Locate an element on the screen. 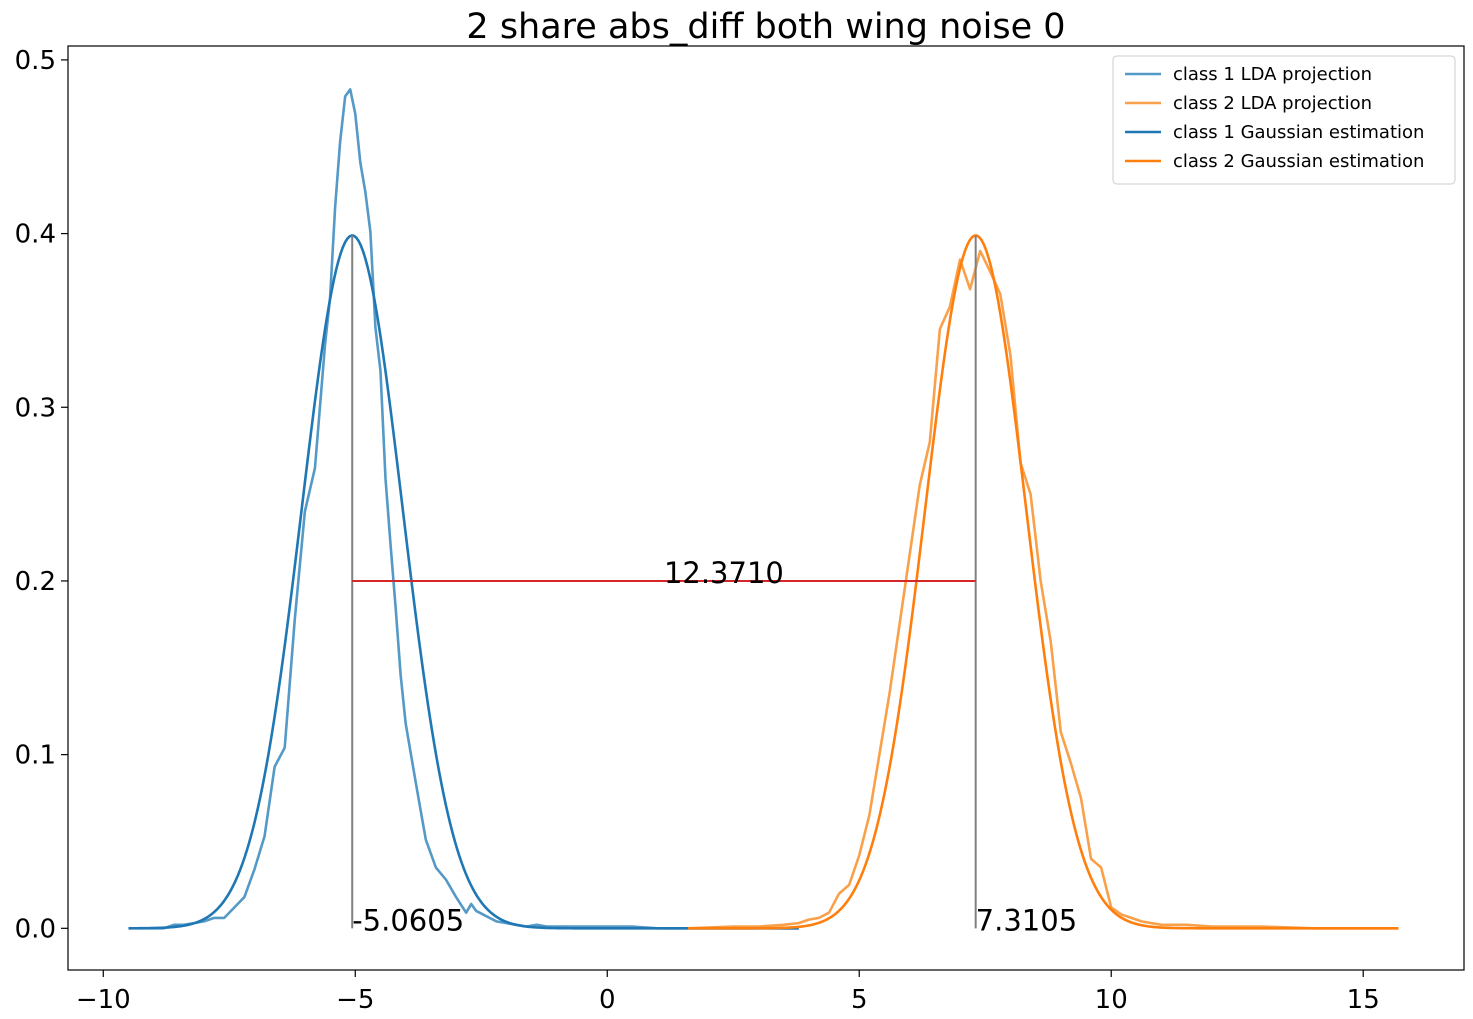  legend-box is located at coordinates (1284, 120).